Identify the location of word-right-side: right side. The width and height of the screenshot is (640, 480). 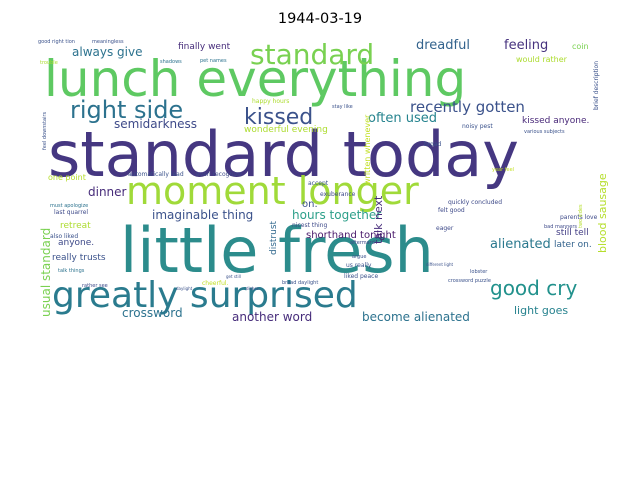
(126, 110).